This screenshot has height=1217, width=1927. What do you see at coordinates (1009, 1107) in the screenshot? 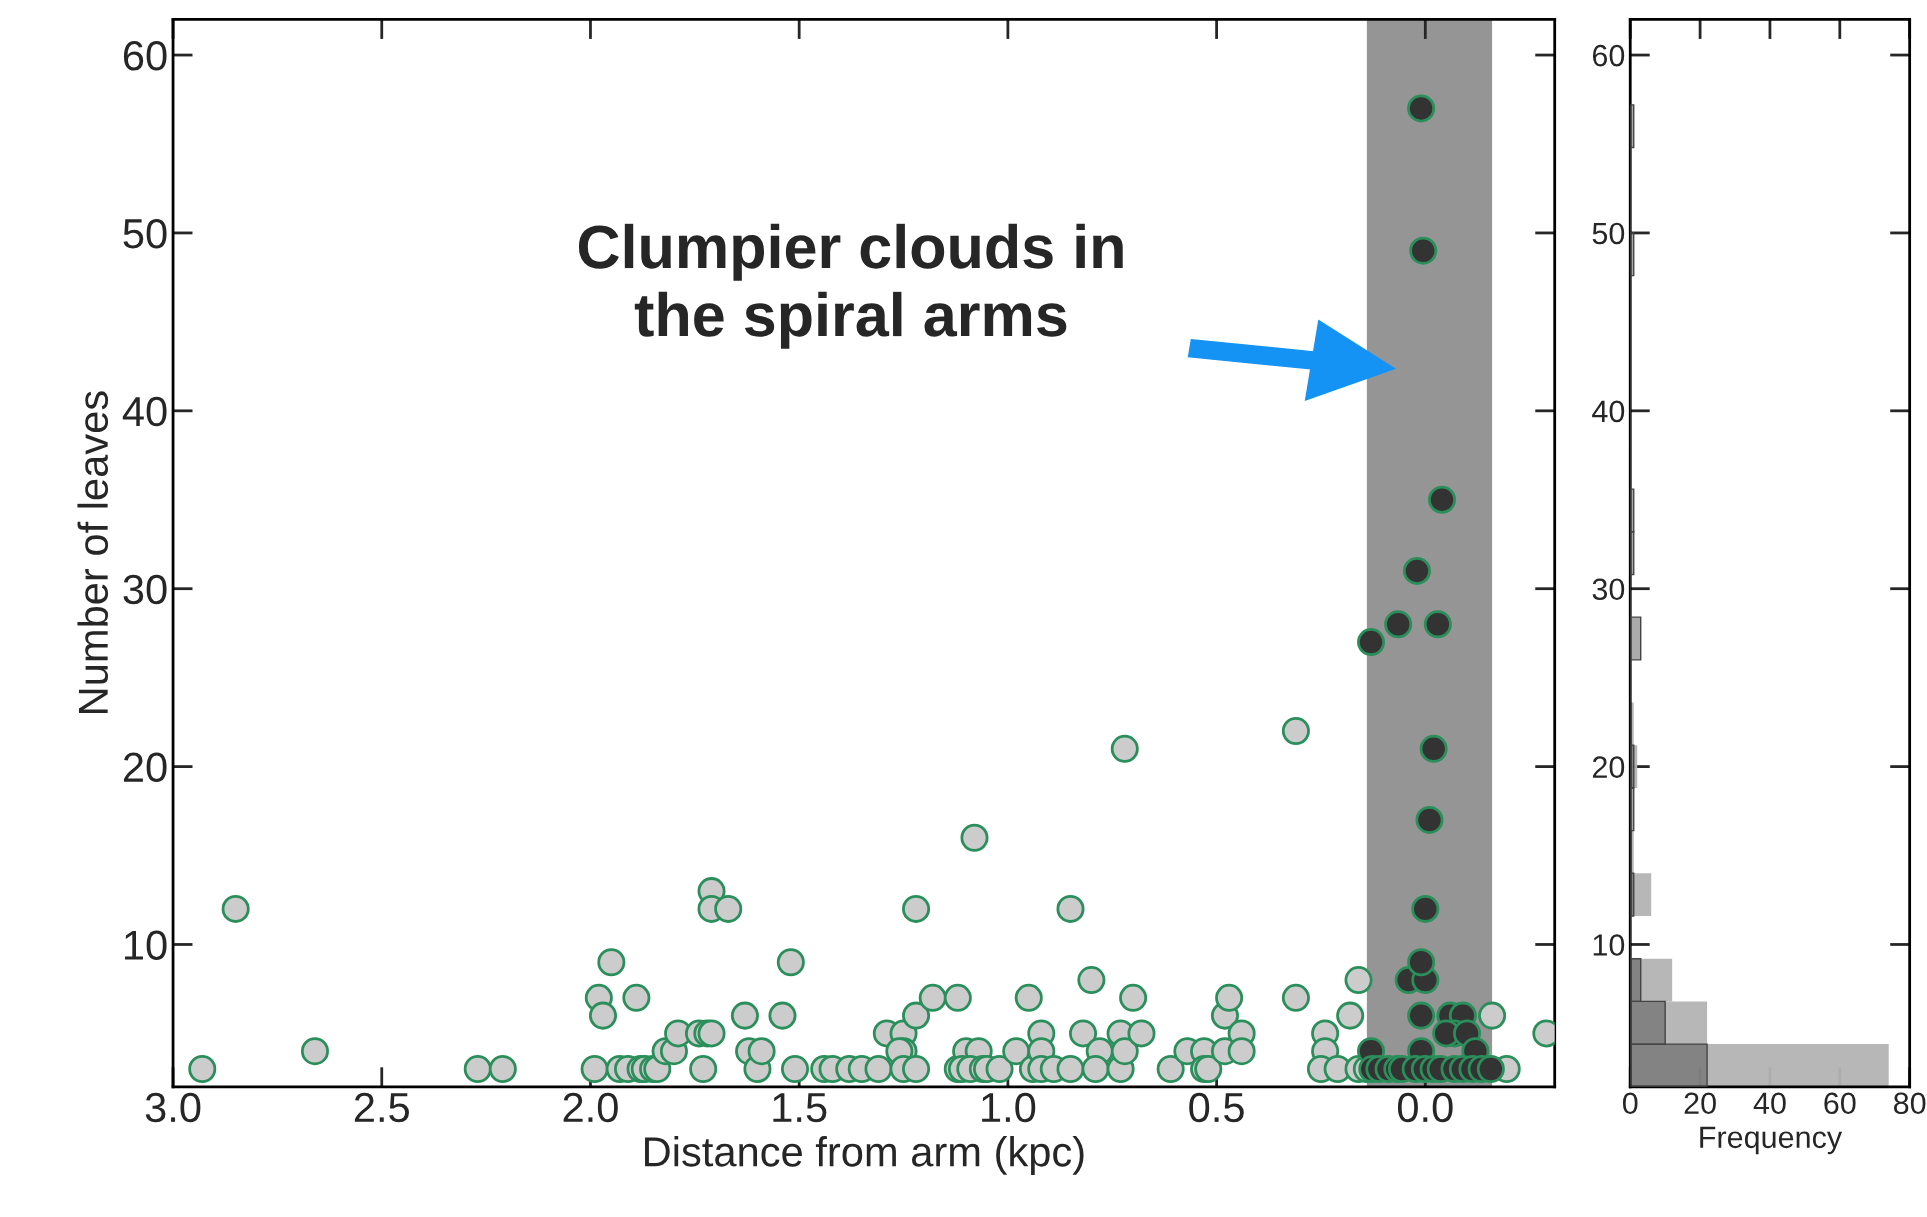
I see `x-tick-label: 1.0` at bounding box center [1009, 1107].